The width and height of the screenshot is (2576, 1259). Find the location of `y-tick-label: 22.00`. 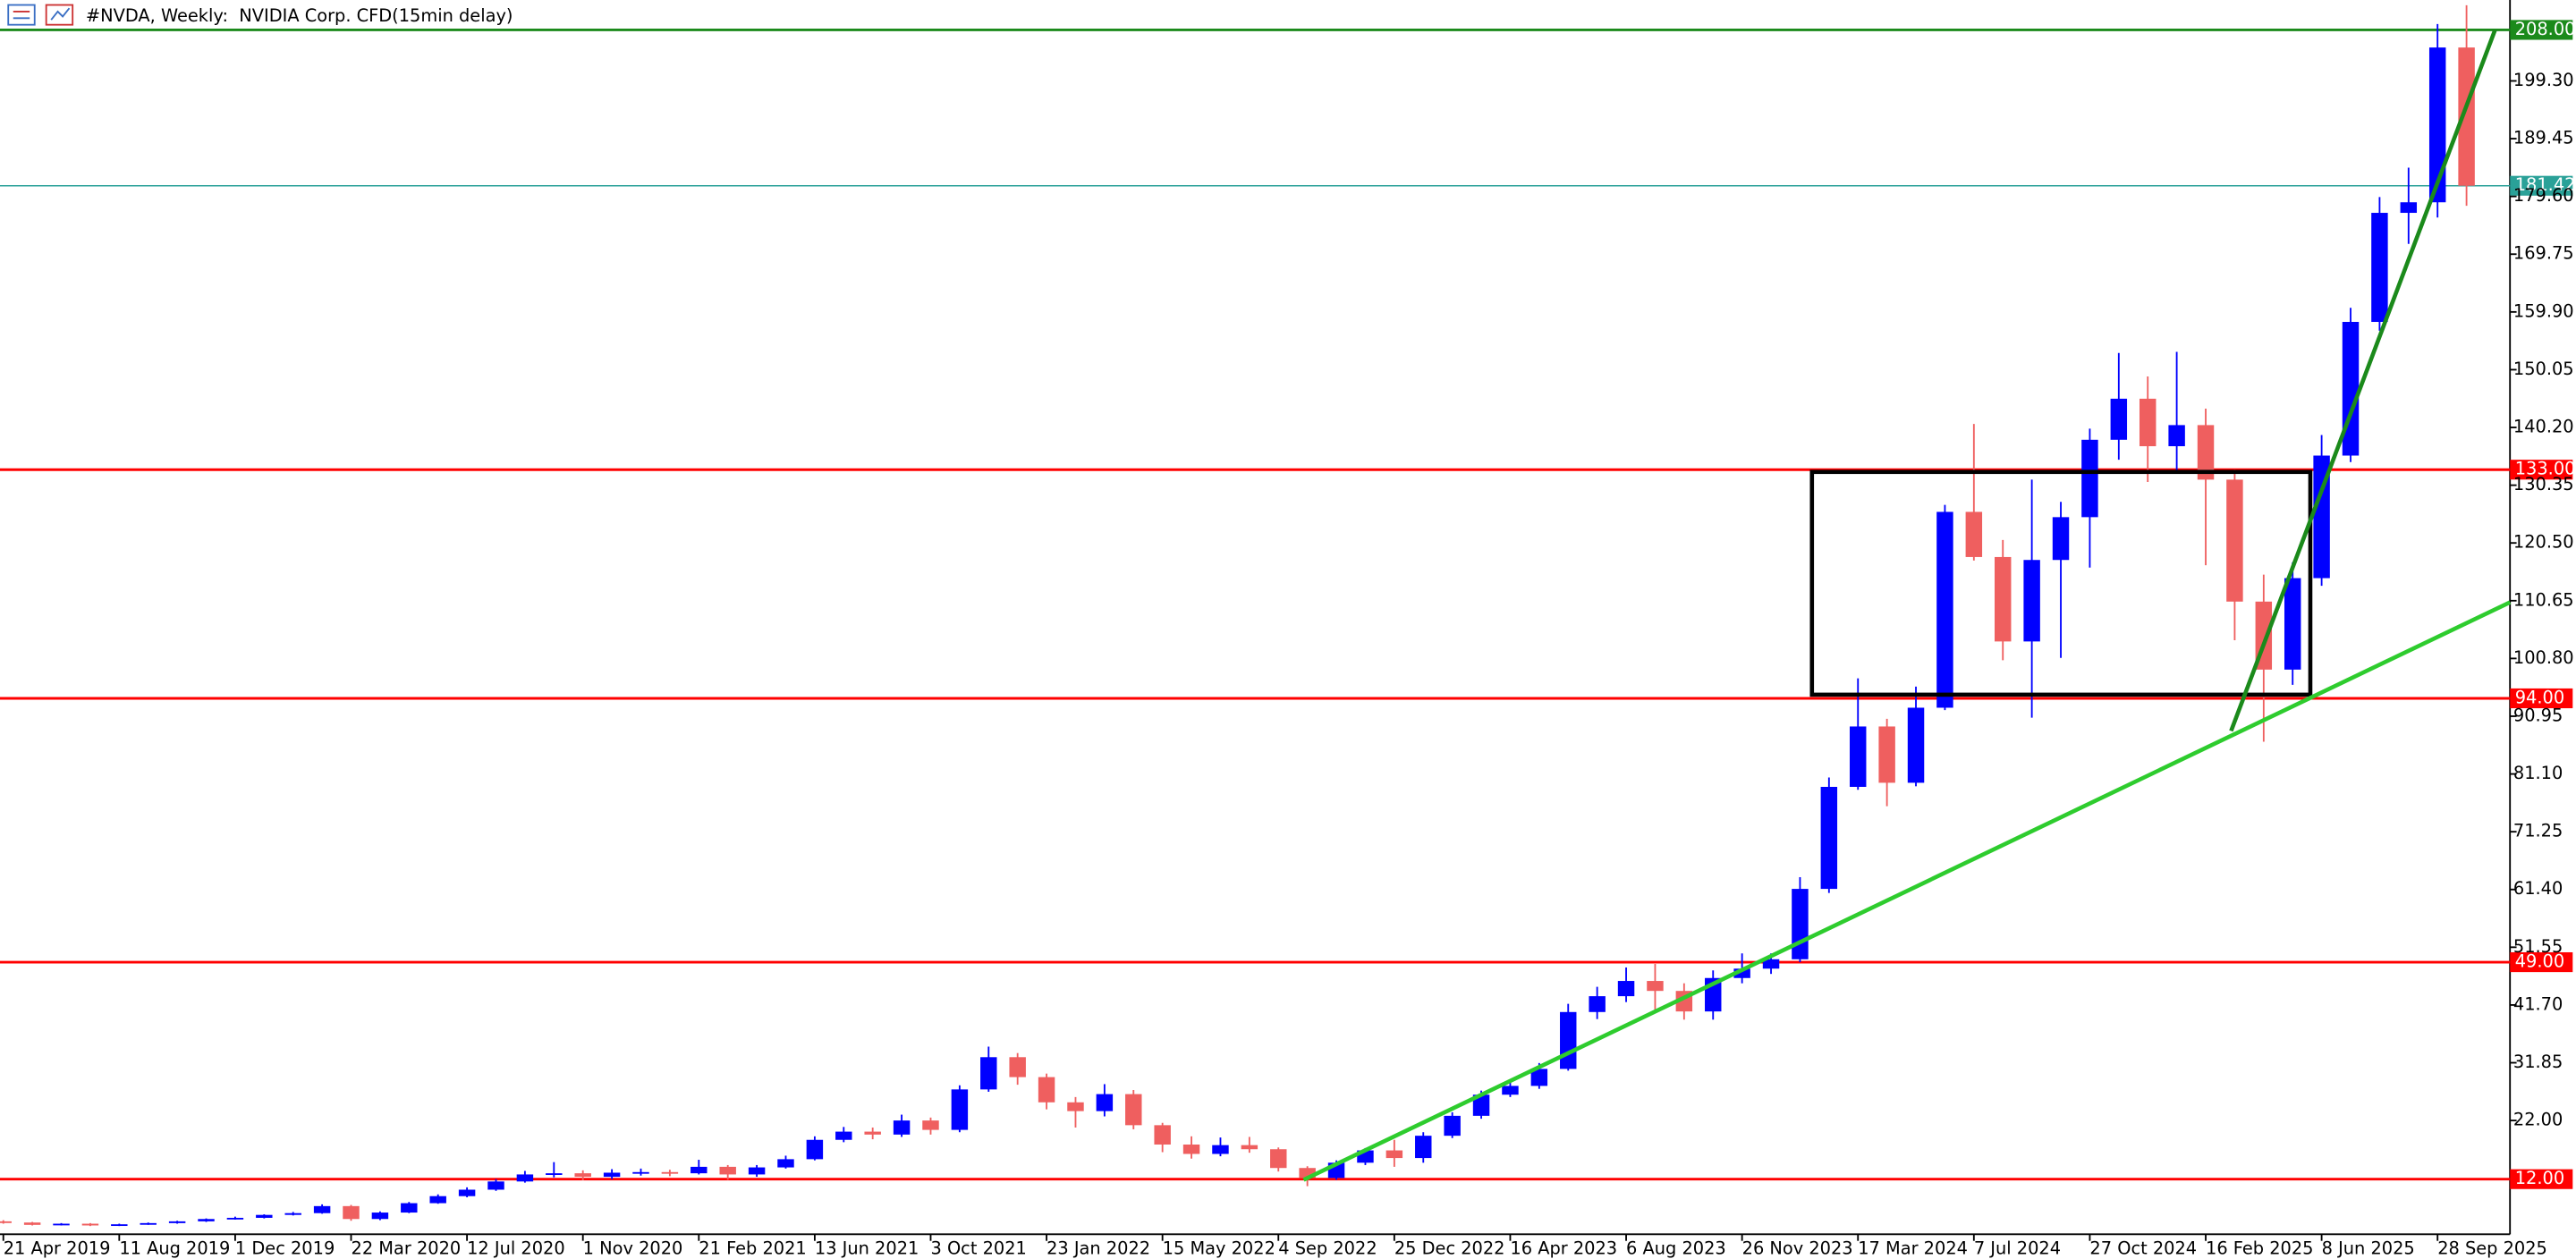

y-tick-label: 22.00 is located at coordinates (2538, 1120).